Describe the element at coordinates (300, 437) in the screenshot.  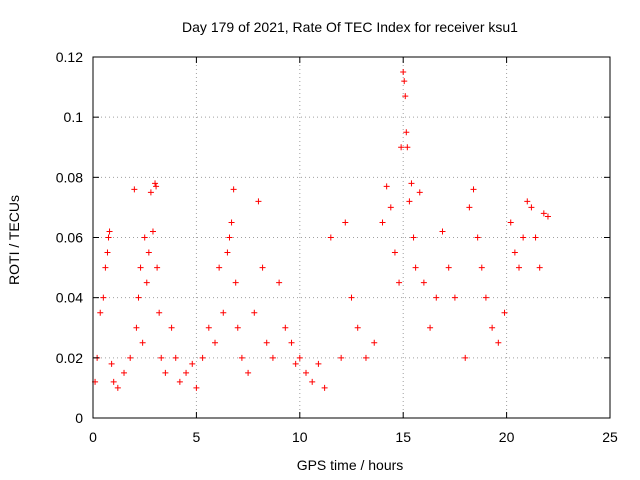
I see `x-tick-label: 10` at that location.